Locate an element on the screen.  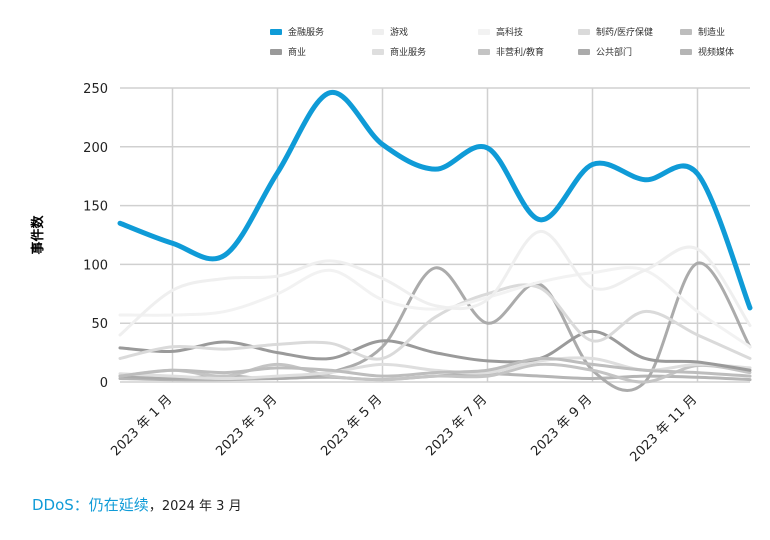
x-tick-label: 2023 年 7 月 is located at coordinates (456, 425).